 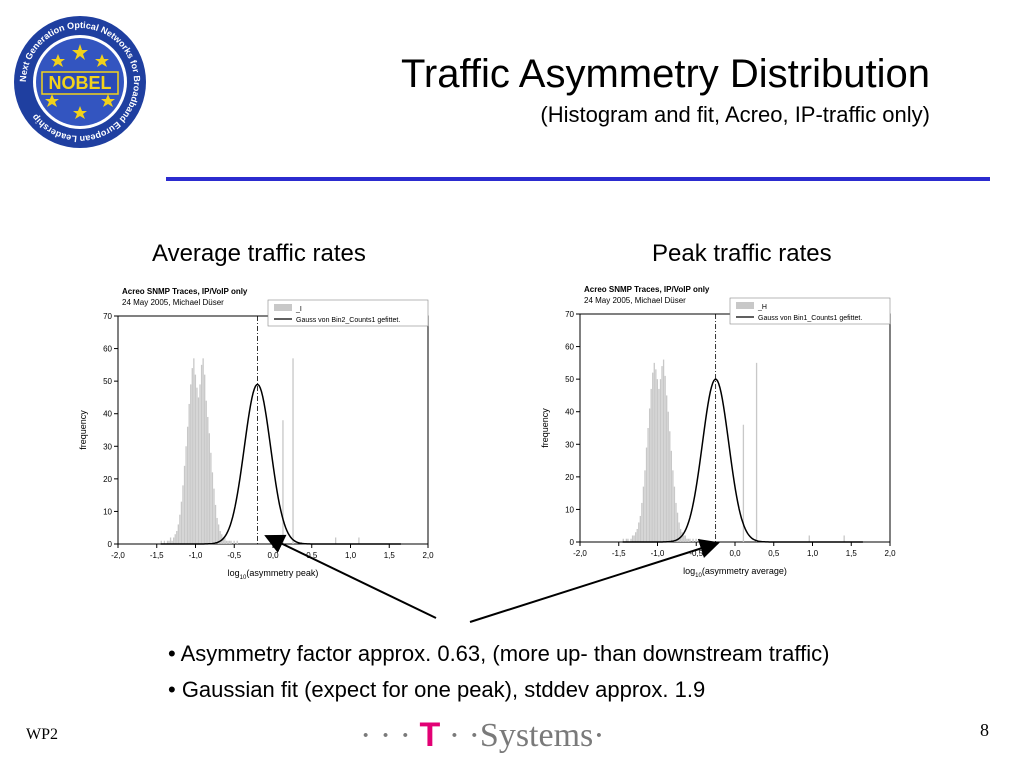 I want to click on x-tick-label: 0,0, so click(x=273, y=555).